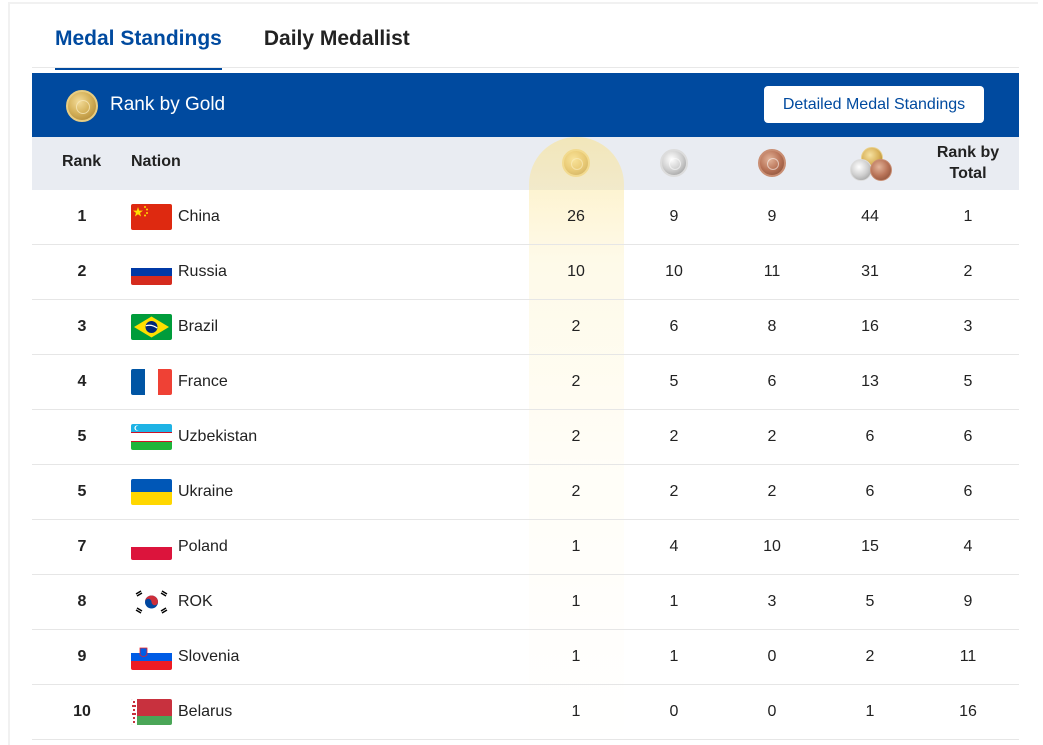 This screenshot has height=745, width=1043. Describe the element at coordinates (82, 326) in the screenshot. I see `rank-cell: 3` at that location.